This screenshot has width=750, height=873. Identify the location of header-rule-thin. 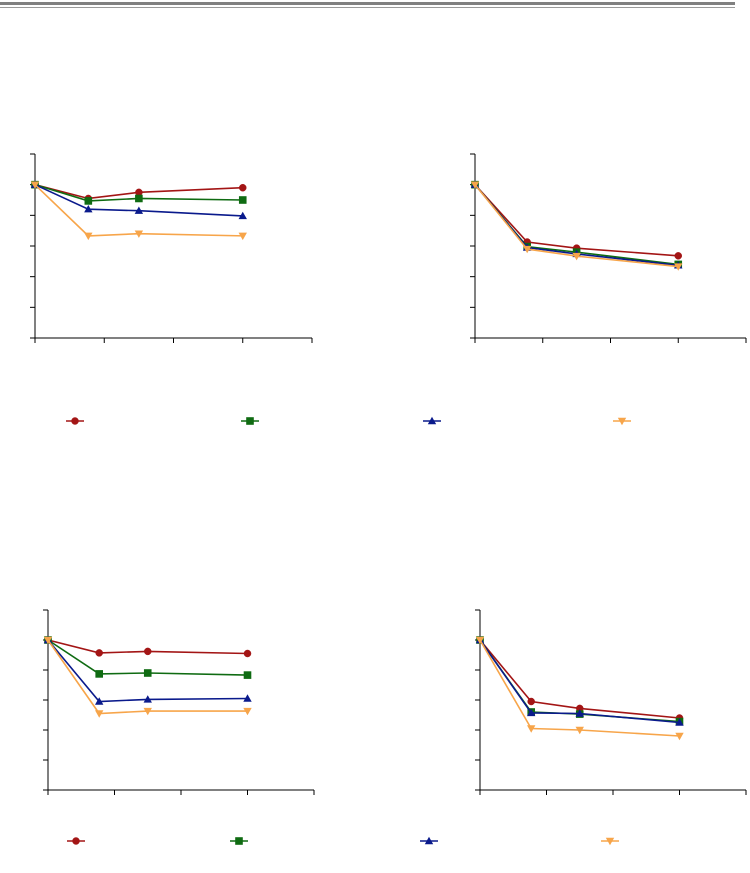
(367, 7).